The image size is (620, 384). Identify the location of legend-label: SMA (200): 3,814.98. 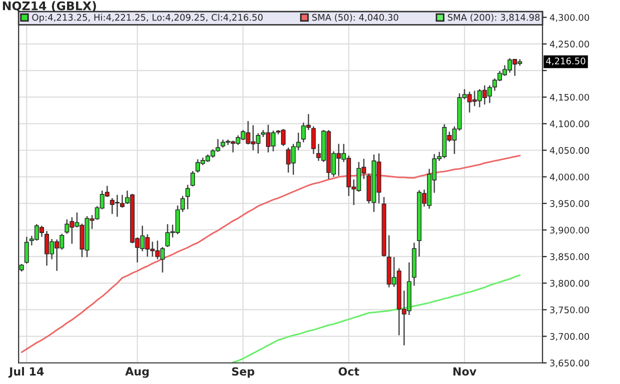
(494, 18).